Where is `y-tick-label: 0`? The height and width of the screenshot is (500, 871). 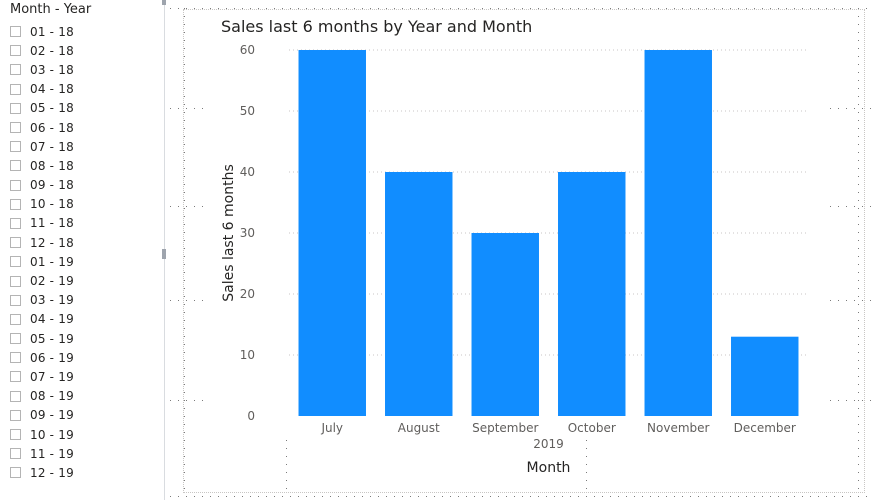 y-tick-label: 0 is located at coordinates (251, 416).